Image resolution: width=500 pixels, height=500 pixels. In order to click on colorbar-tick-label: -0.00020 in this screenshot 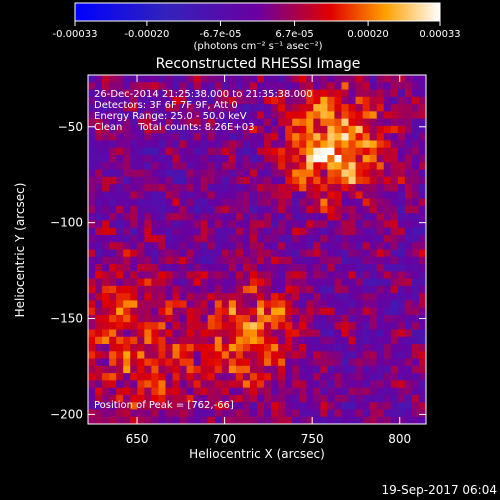, I will do `click(146, 34)`.